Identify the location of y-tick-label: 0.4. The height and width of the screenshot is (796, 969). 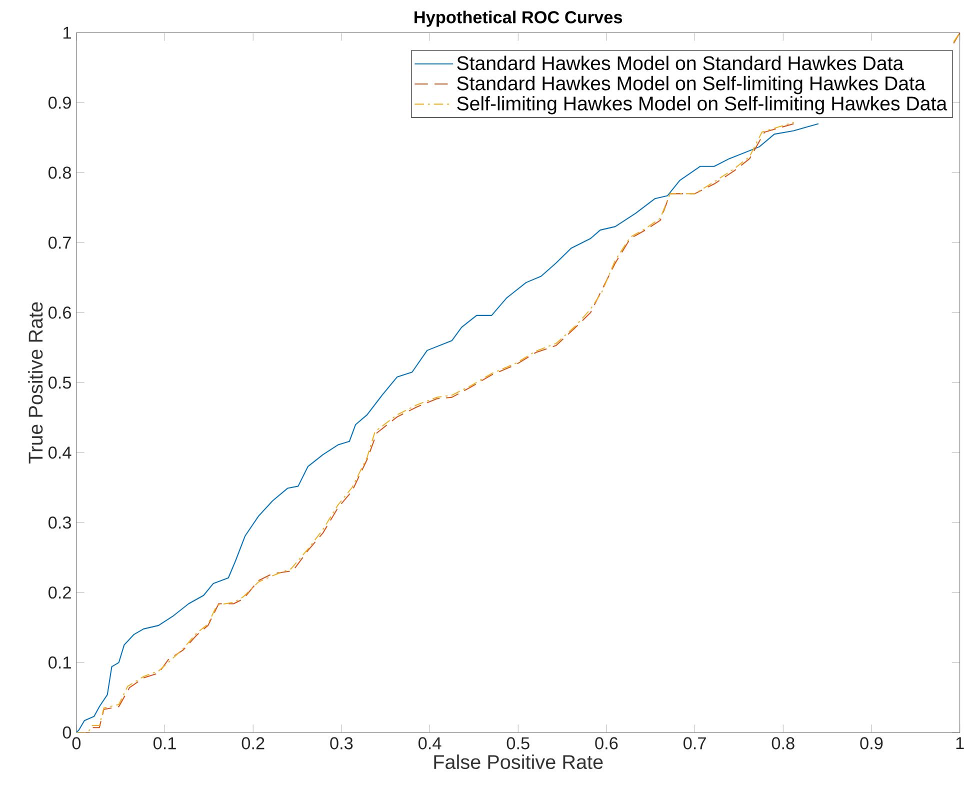
(60, 452).